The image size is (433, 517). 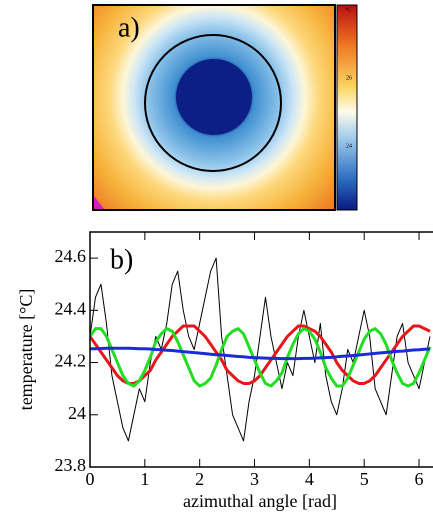 What do you see at coordinates (99, 202) in the screenshot?
I see `corner-patch` at bounding box center [99, 202].